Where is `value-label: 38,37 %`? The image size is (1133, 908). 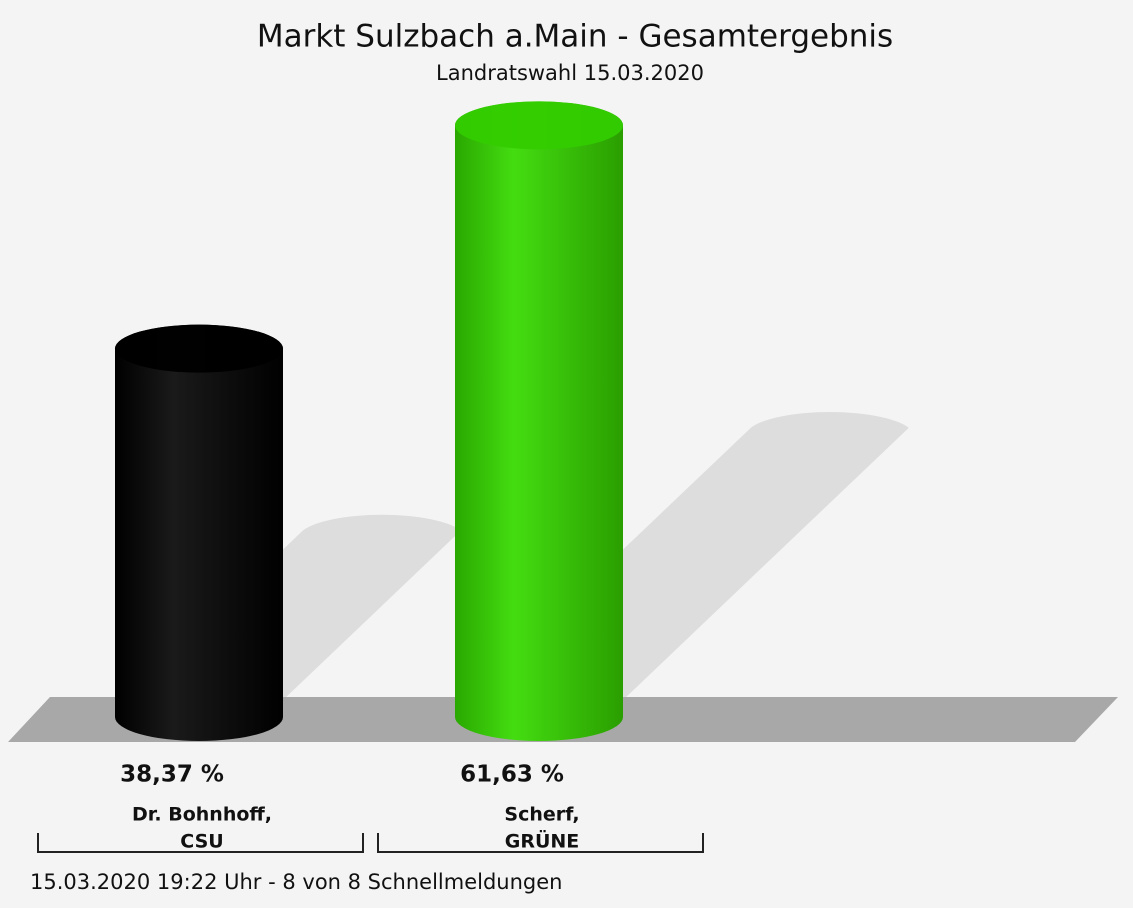 value-label: 38,37 % is located at coordinates (172, 775).